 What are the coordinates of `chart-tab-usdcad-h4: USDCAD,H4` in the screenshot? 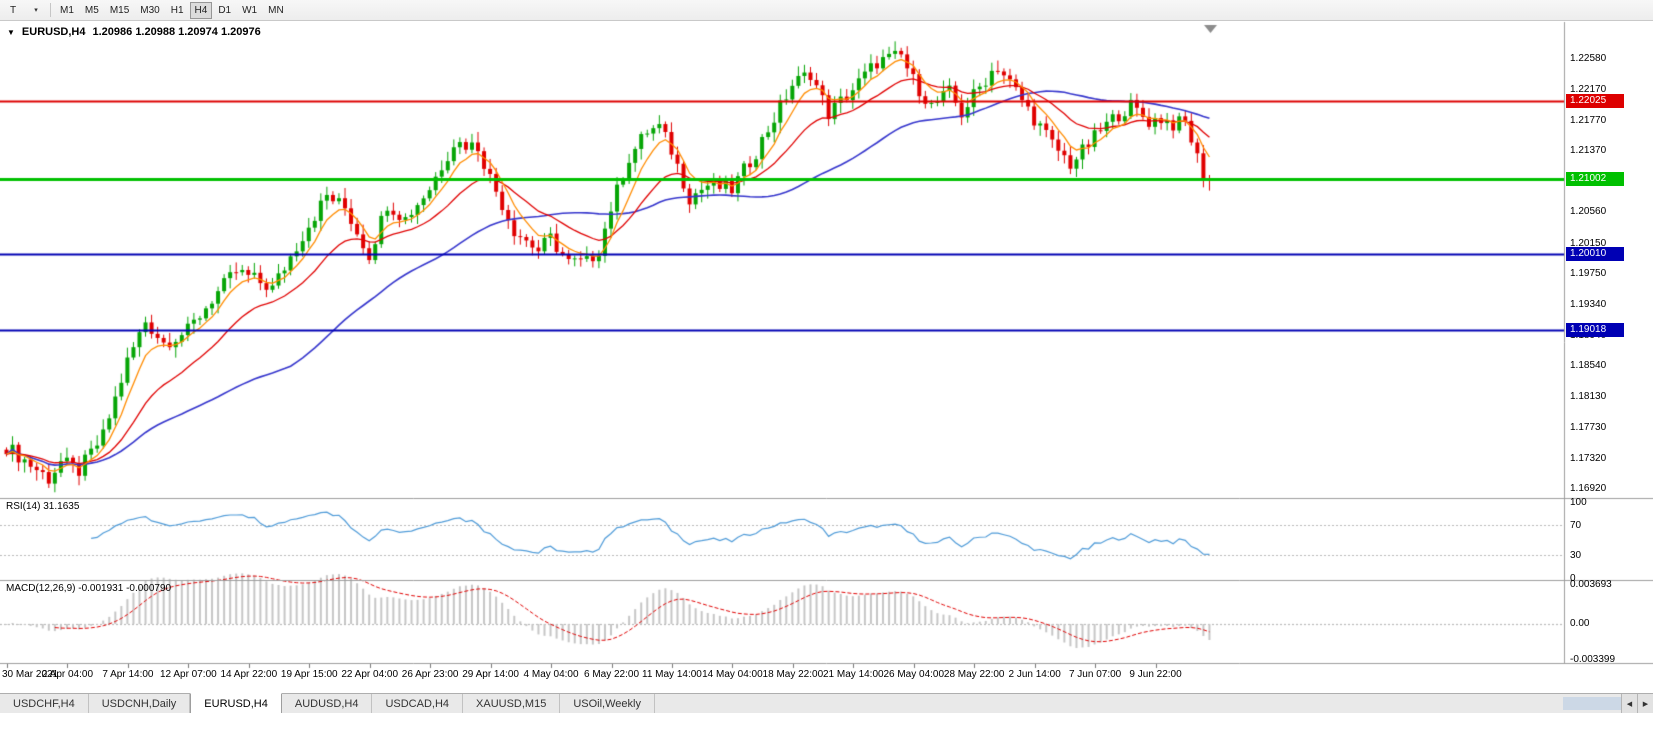 It's located at (418, 703).